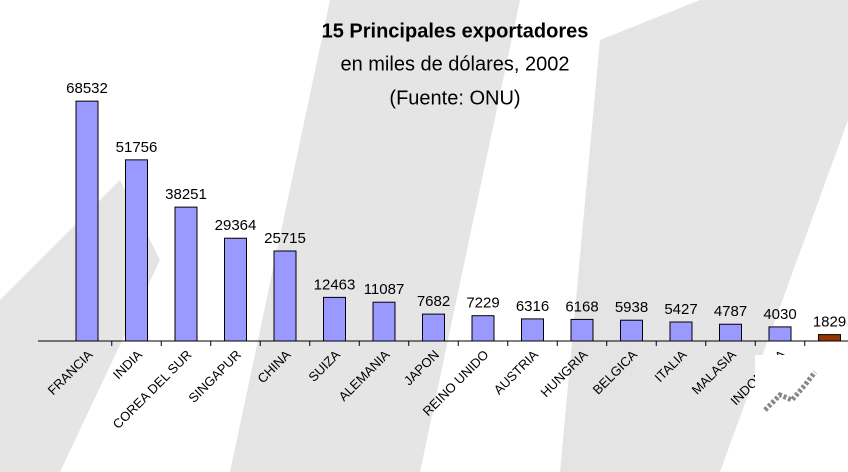 The image size is (848, 472). What do you see at coordinates (454, 64) in the screenshot?
I see `chart-subtitle: en miles de dólares, 2002` at bounding box center [454, 64].